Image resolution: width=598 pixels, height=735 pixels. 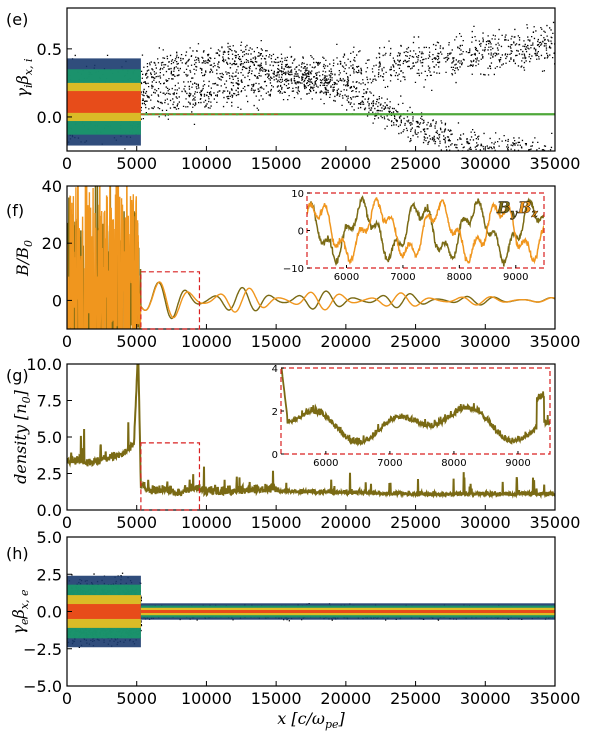 I want to click on y-tick-label: 10, so click(x=297, y=194).